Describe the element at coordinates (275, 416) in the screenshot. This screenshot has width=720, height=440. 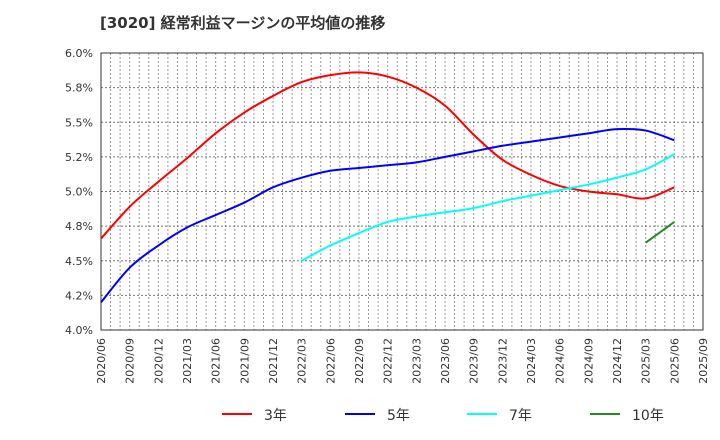
I see `legend-label: 3年` at that location.